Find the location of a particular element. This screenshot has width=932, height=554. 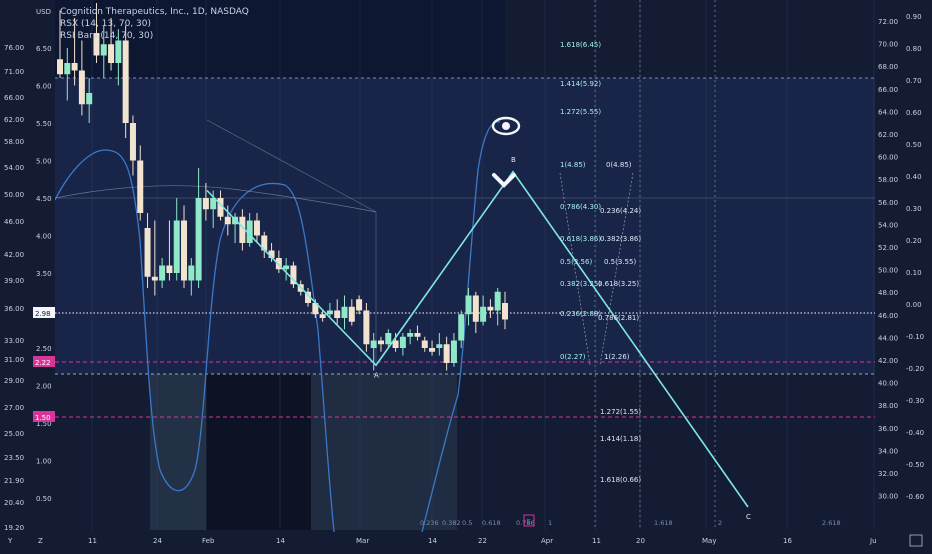

rsi-tick: -0.60 is located at coordinates (915, 497).